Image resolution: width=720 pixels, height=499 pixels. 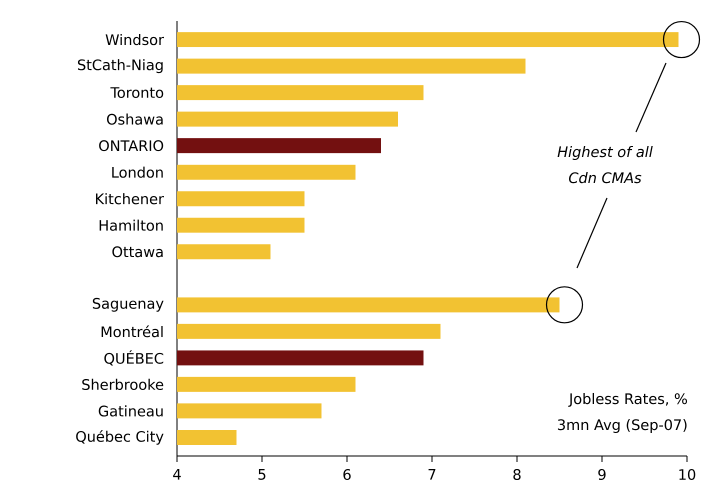 What do you see at coordinates (132, 331) in the screenshot?
I see `y-tick-label: Montréal` at bounding box center [132, 331].